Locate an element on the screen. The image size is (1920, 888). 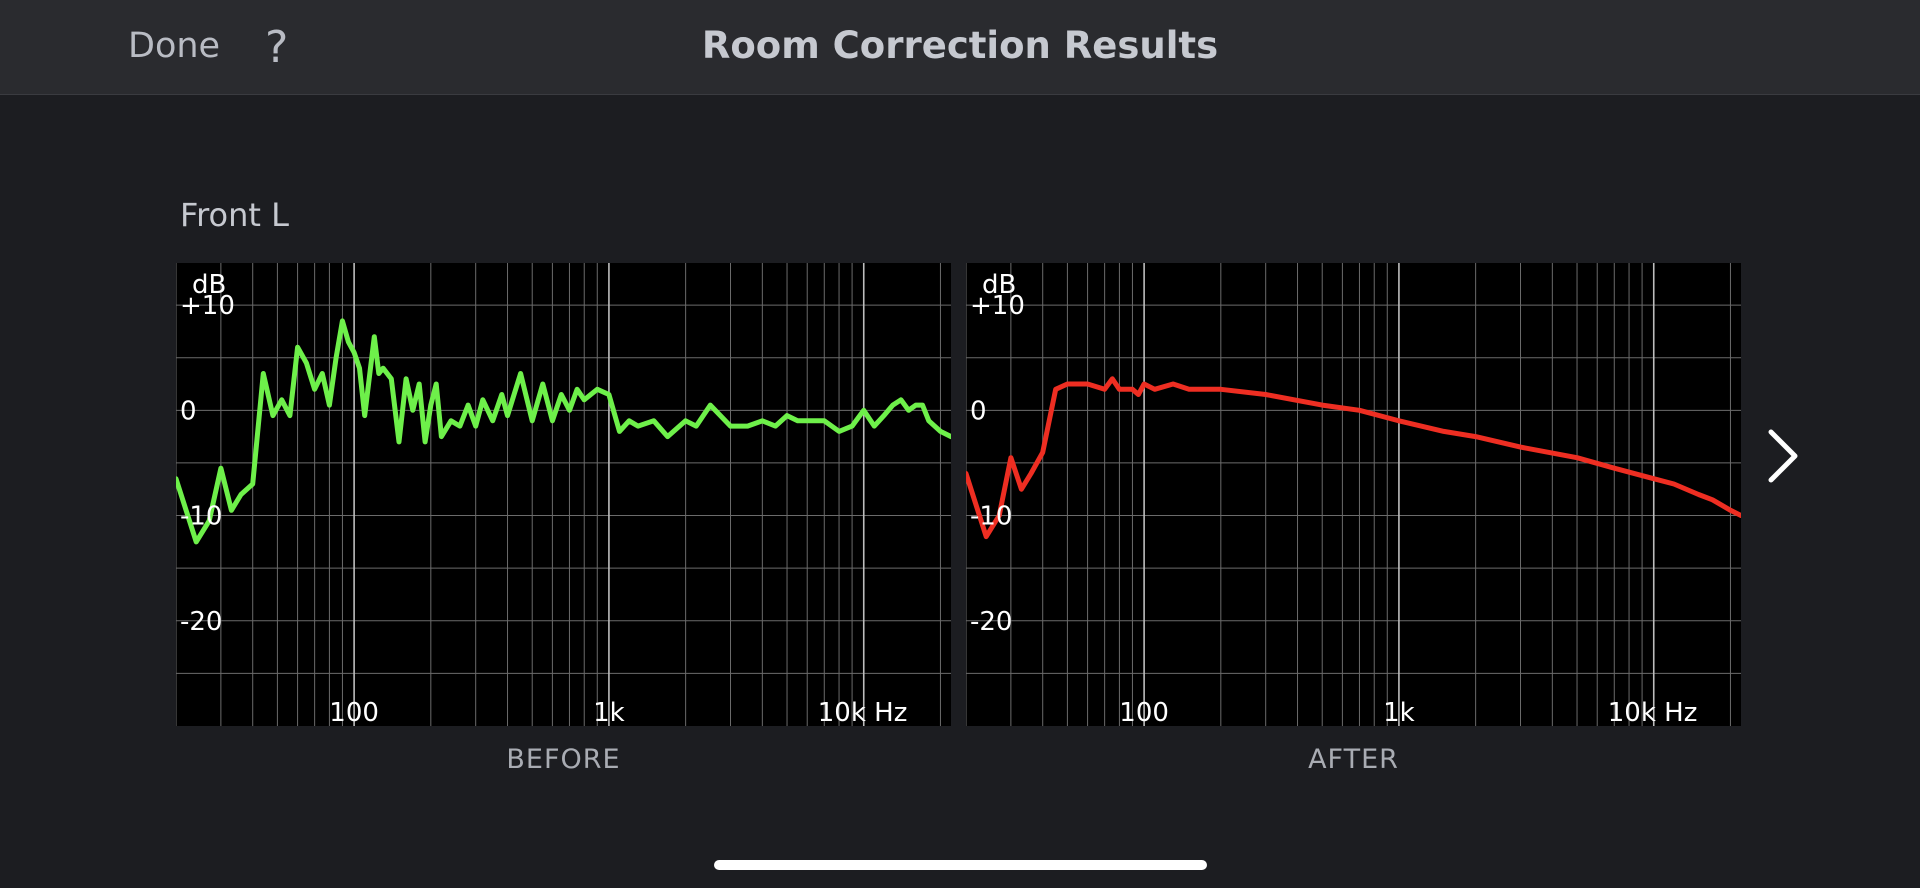
before-caption: BEFORE is located at coordinates (563, 759).